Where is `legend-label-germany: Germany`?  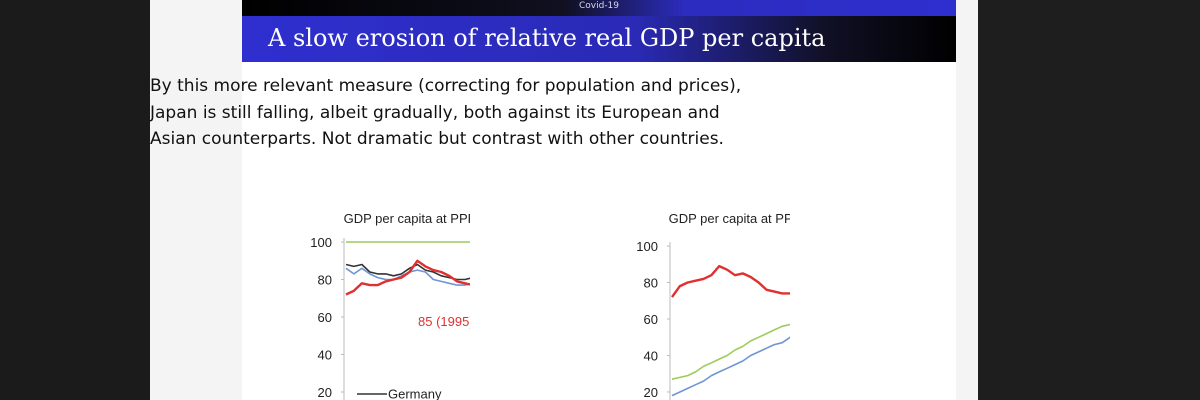 legend-label-germany: Germany is located at coordinates (415, 393).